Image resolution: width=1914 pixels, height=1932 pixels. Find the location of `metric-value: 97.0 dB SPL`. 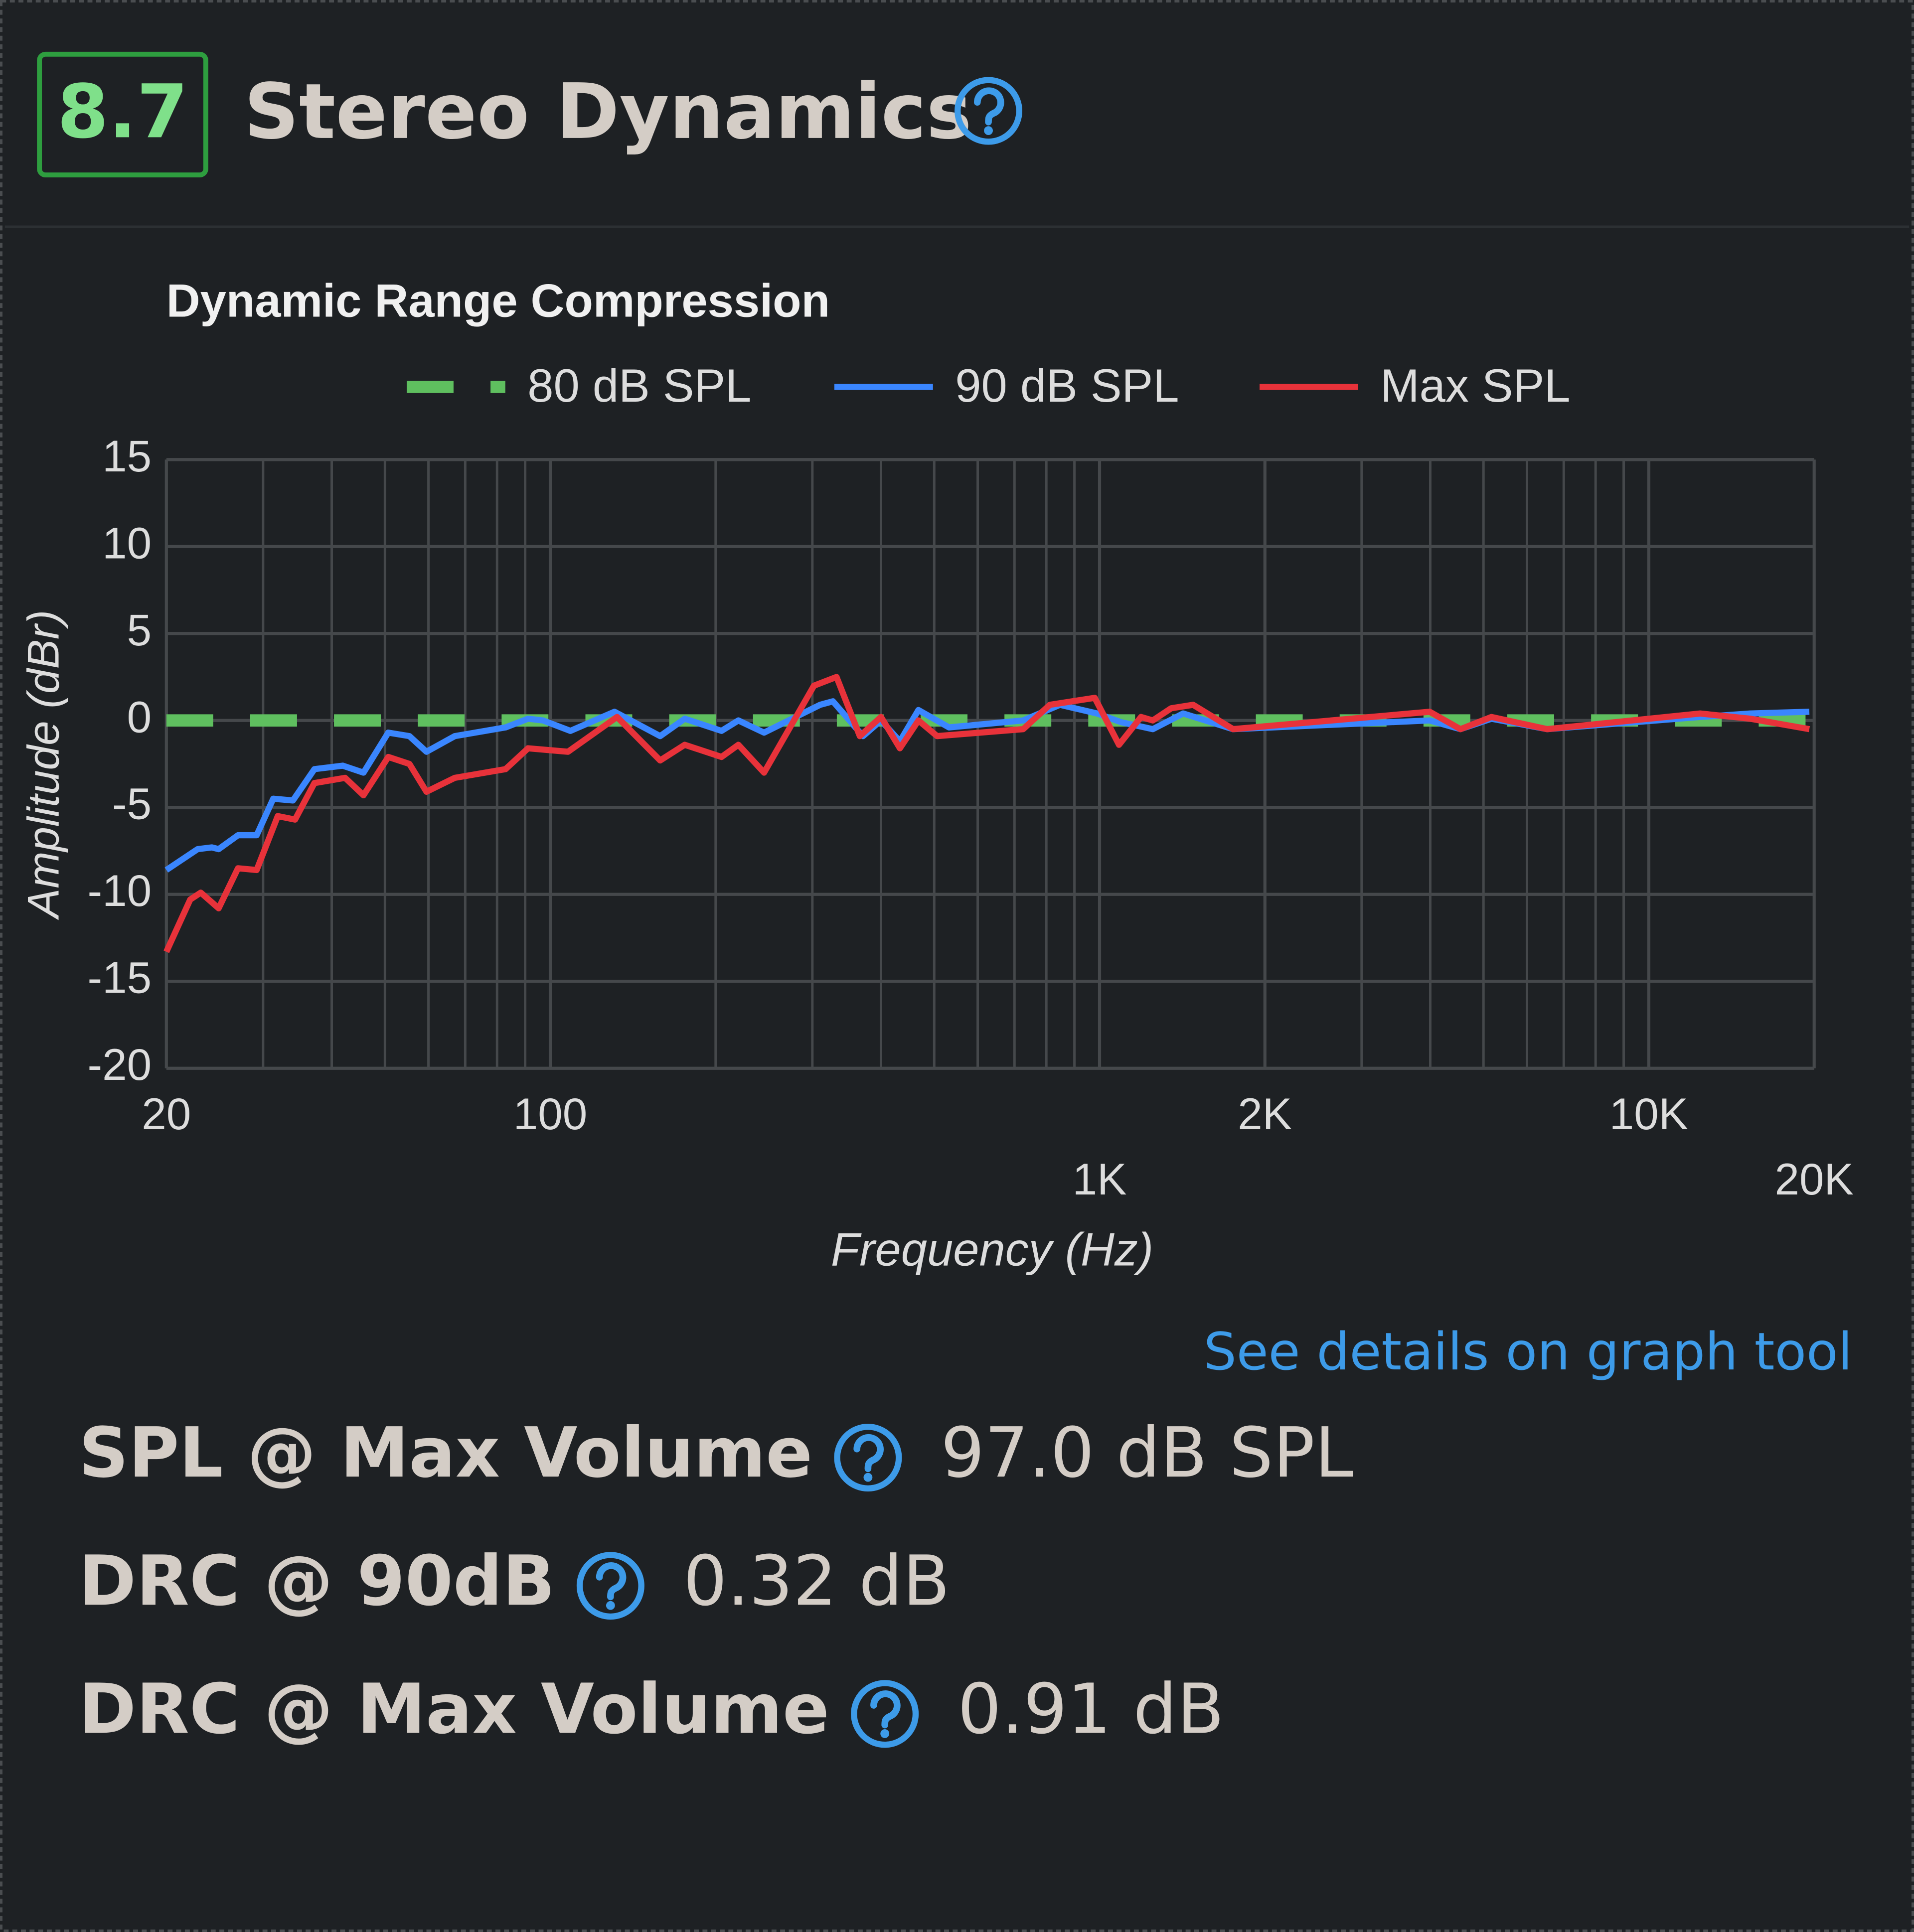

metric-value: 97.0 dB SPL is located at coordinates (1147, 1453).